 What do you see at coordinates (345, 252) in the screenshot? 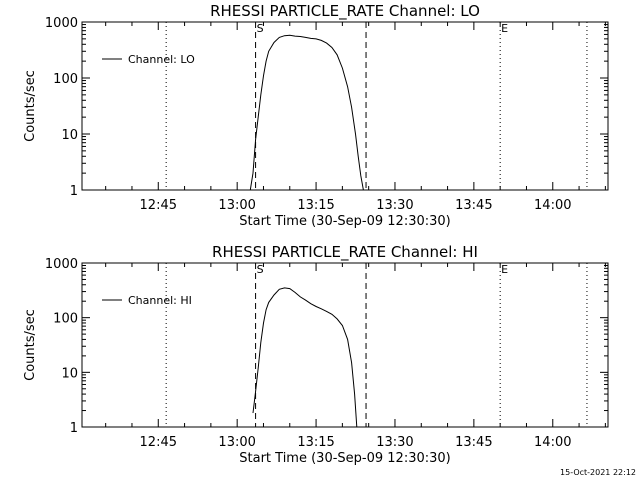
I see `chart-title: RHESSI PARTICLE_RATE Channel: HI` at bounding box center [345, 252].